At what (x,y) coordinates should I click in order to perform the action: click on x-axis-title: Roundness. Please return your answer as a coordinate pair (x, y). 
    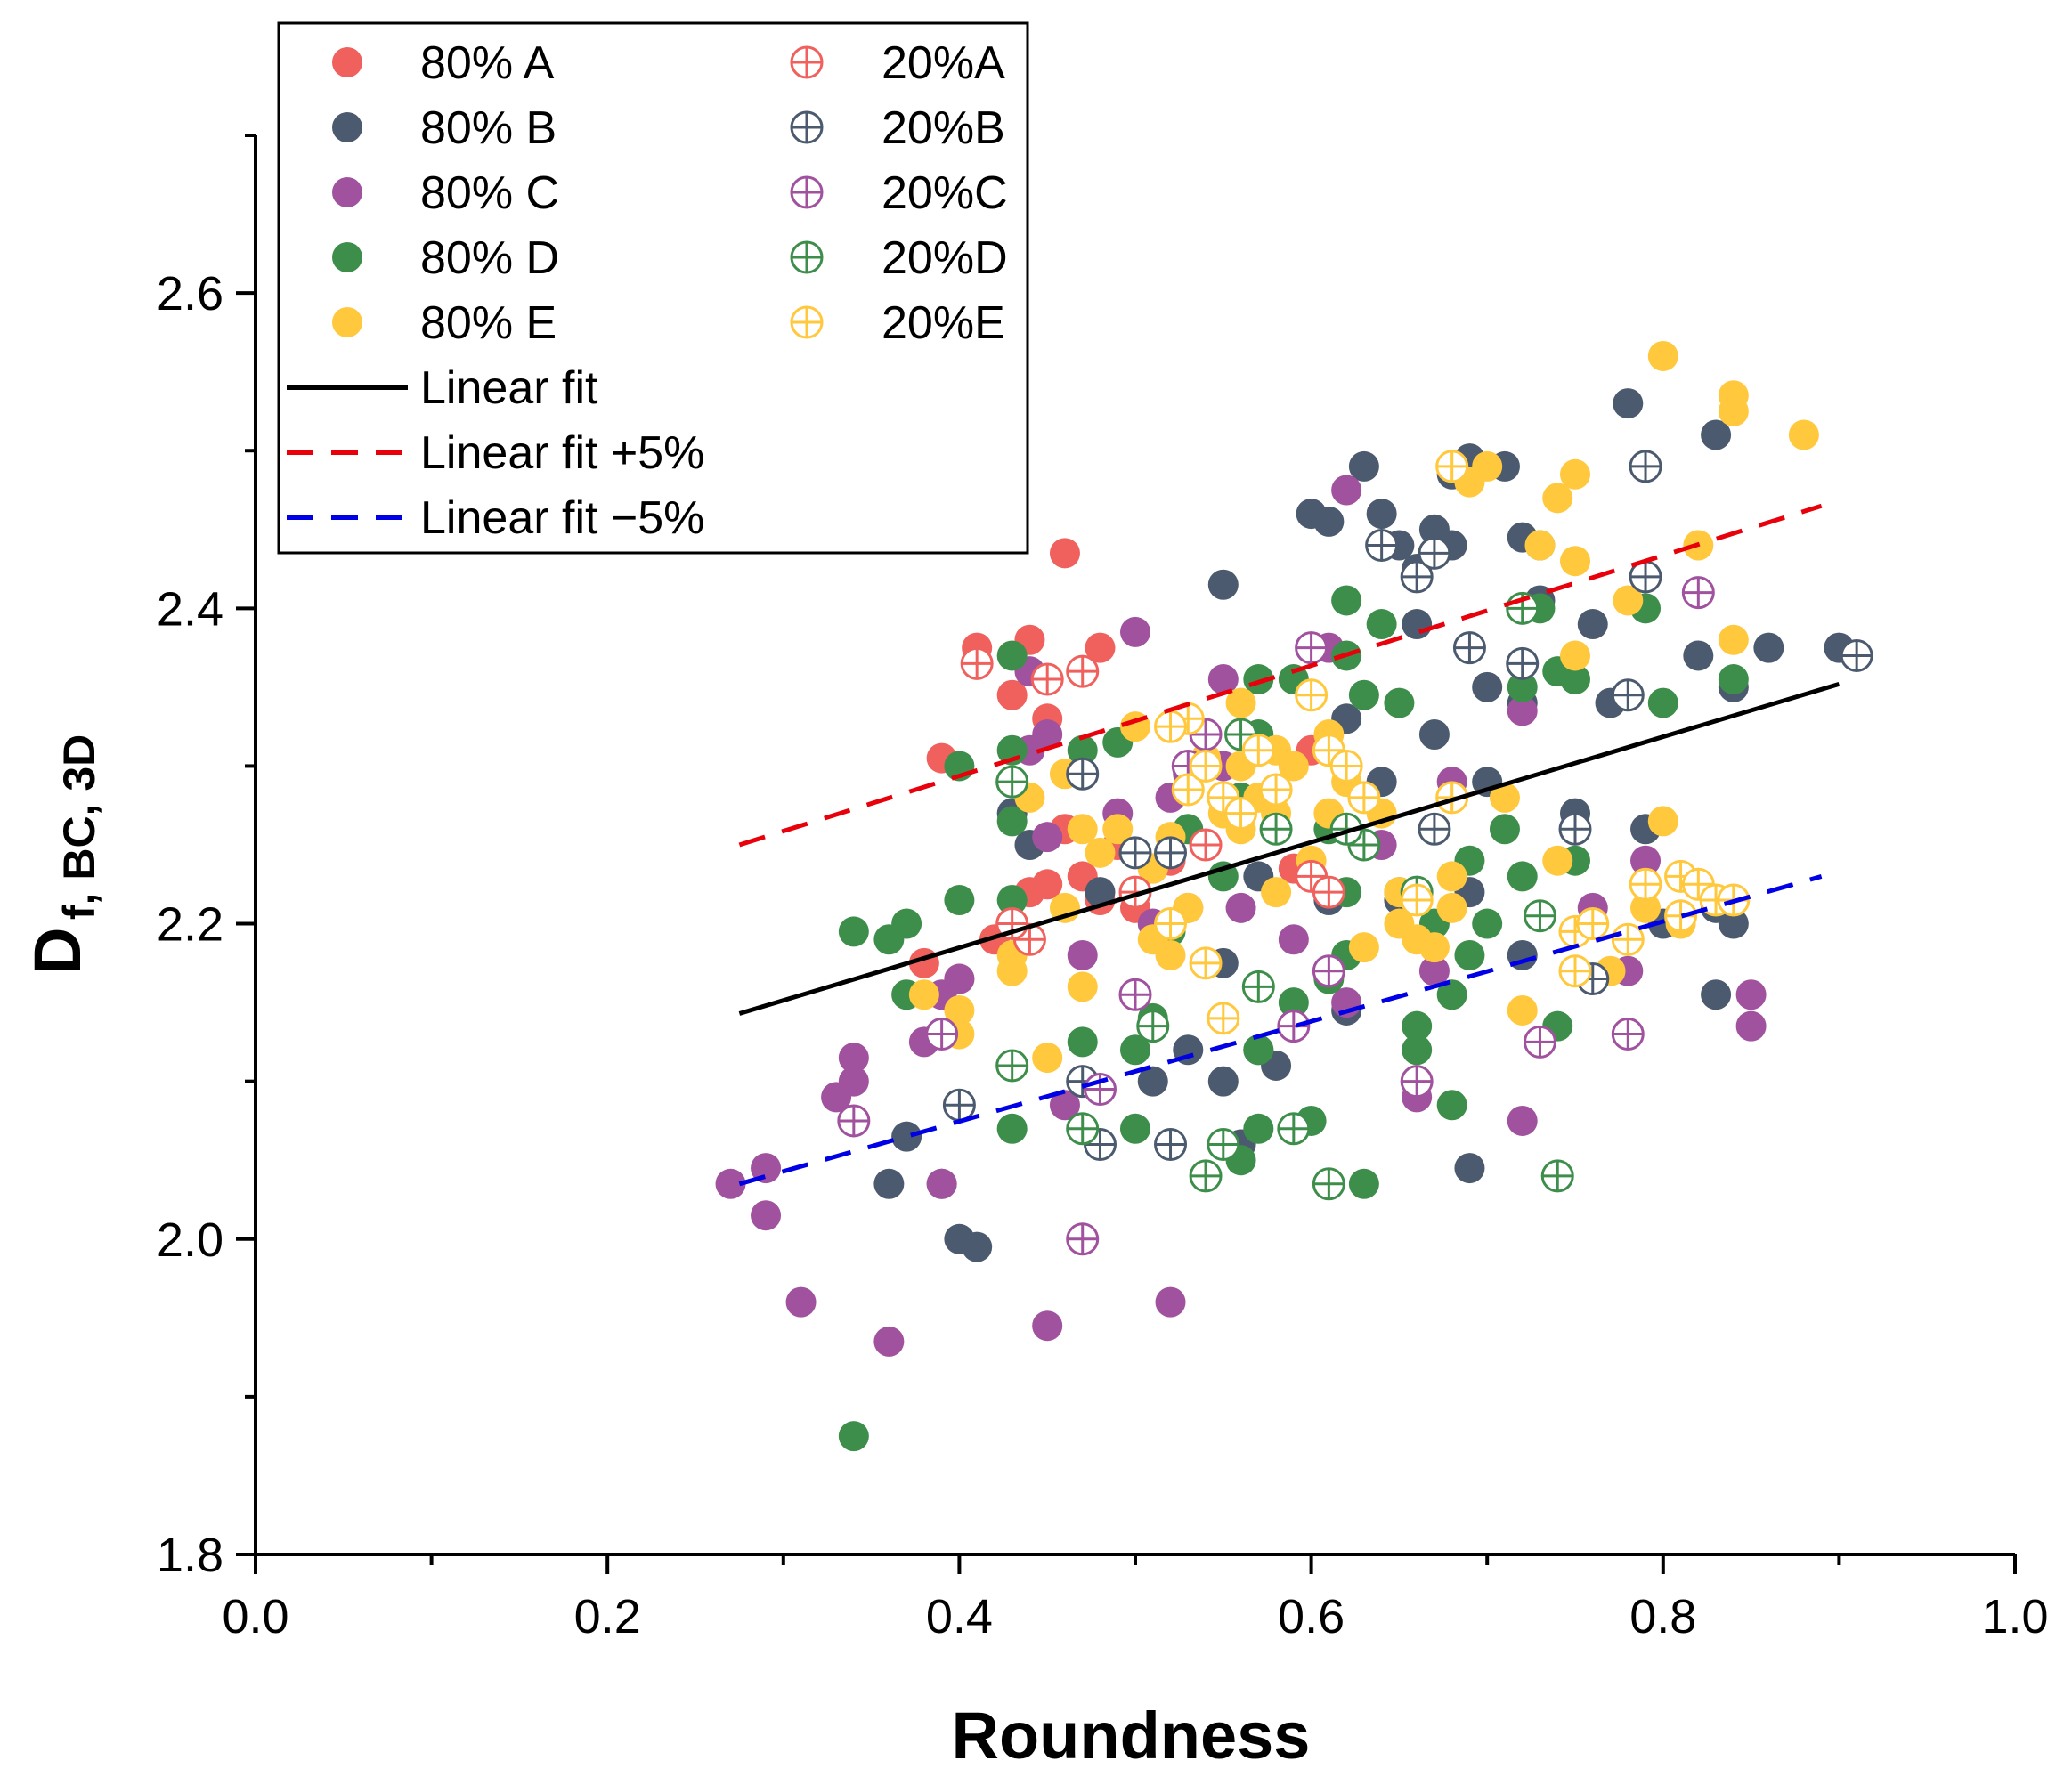
    Looking at the image, I should click on (1131, 1736).